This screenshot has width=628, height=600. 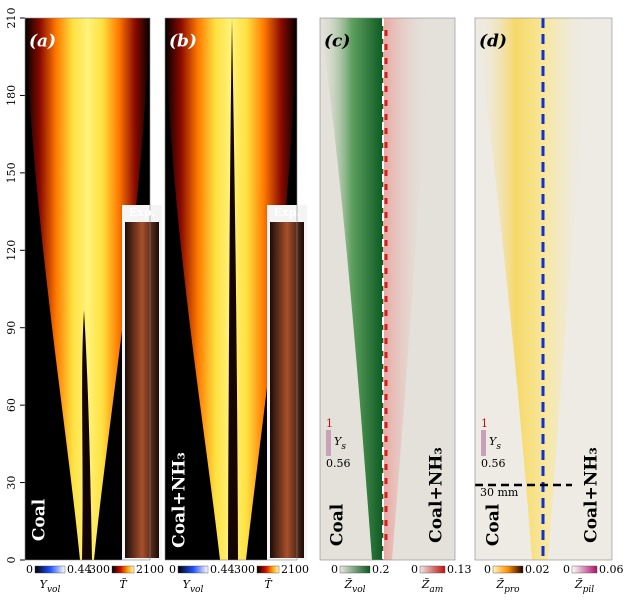 I want to click on y-tick-label: 0, so click(x=11, y=560).